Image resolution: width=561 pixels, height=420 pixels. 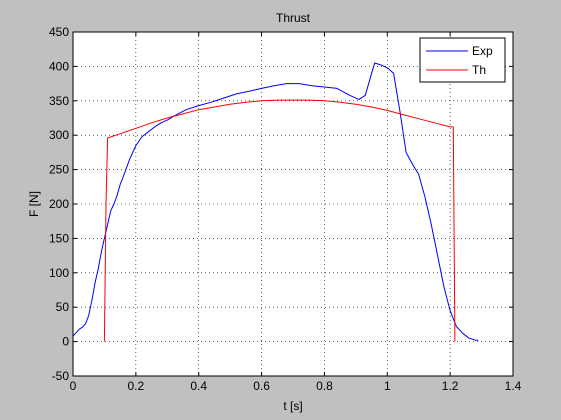 I want to click on y-tick-label: 250, so click(x=59, y=170).